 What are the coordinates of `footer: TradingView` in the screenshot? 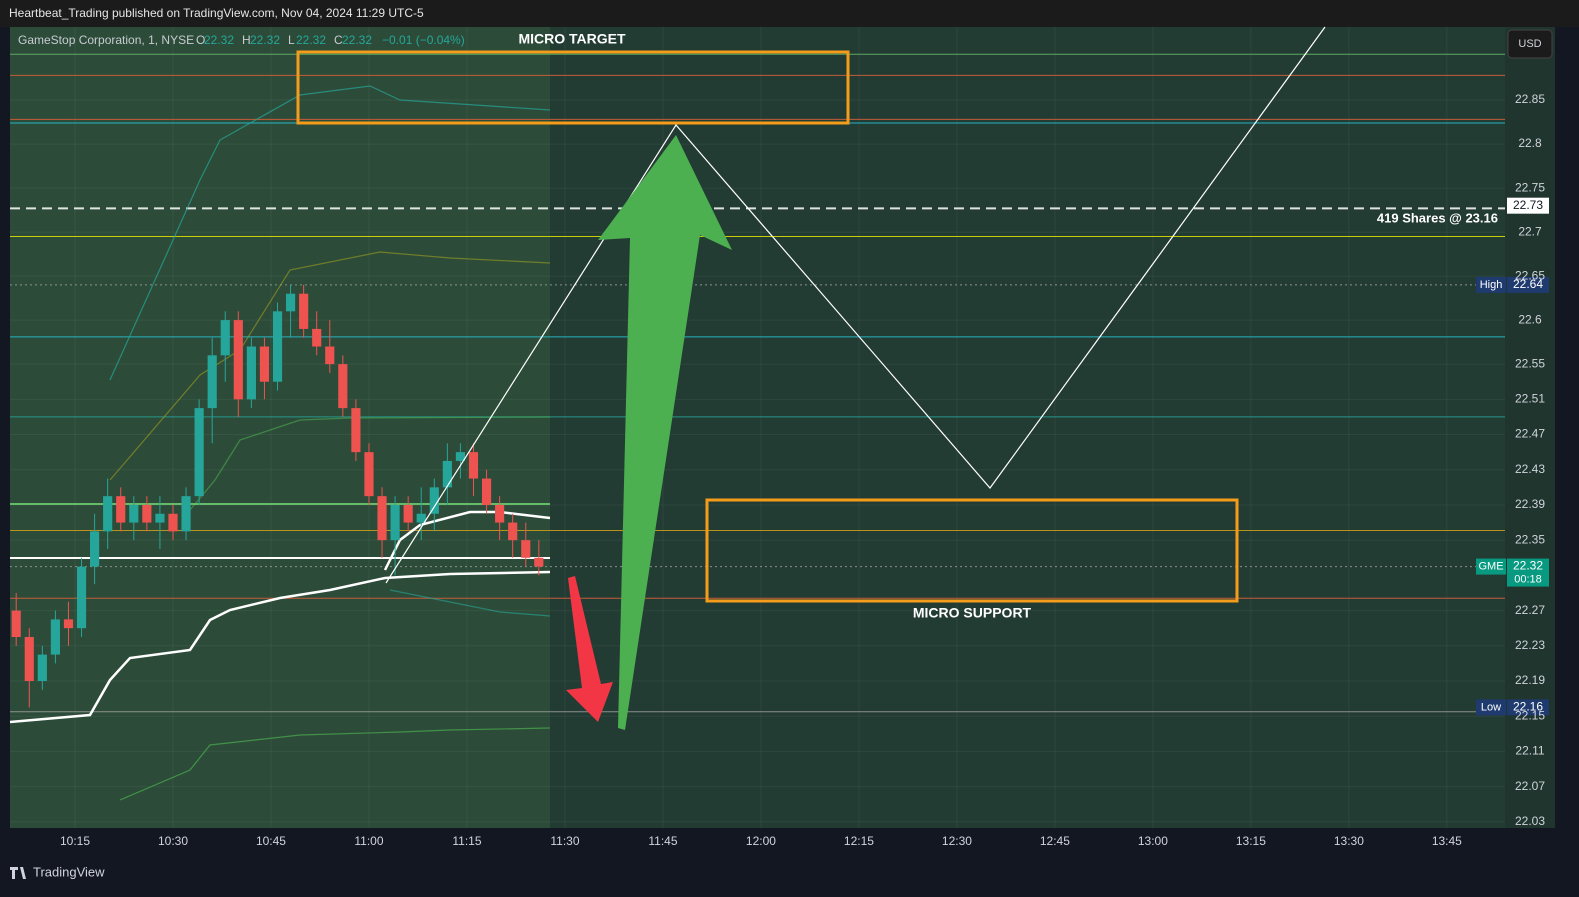 It's located at (69, 871).